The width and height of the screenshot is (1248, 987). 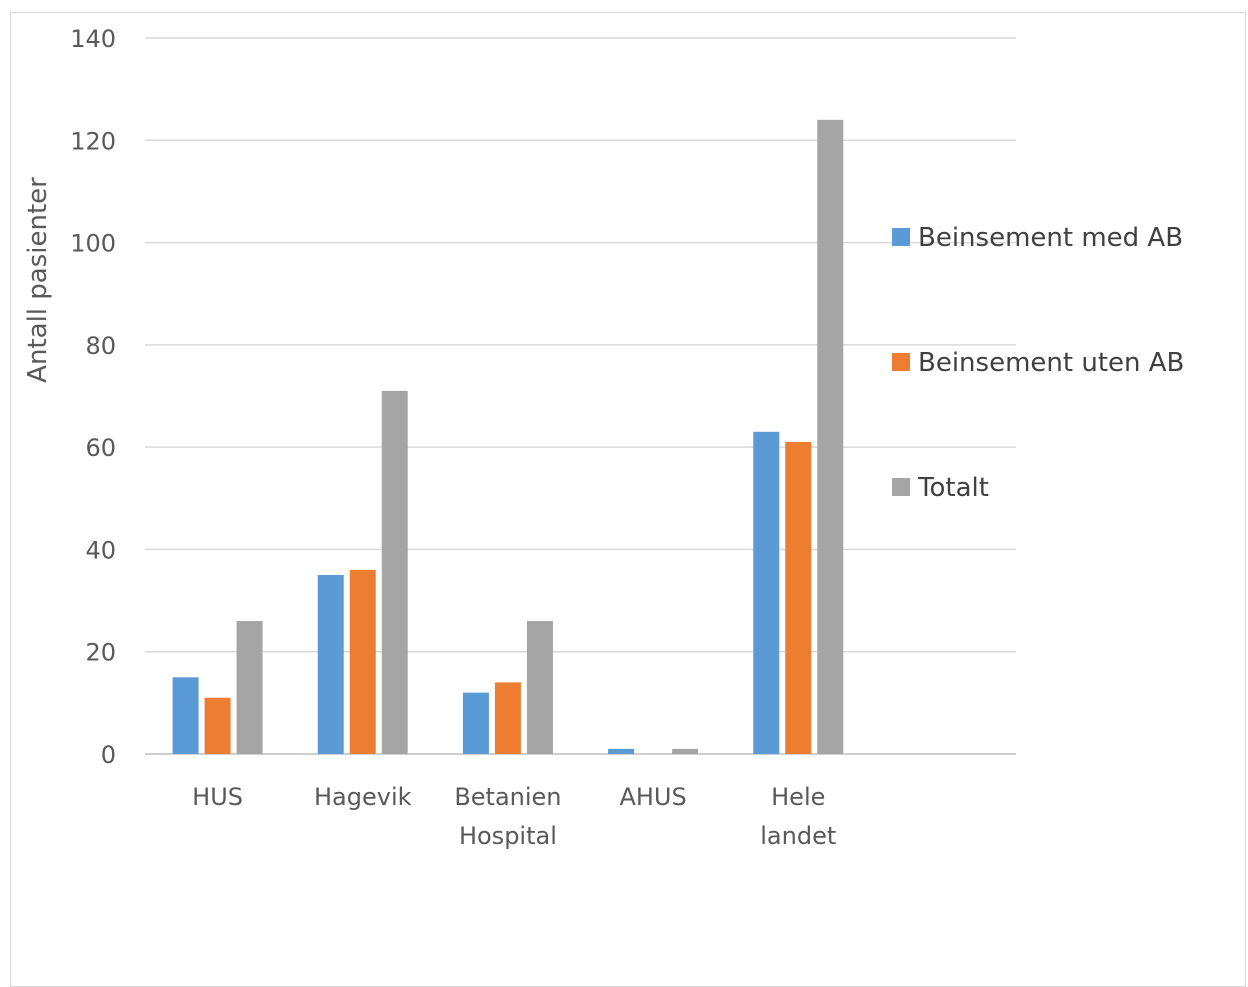 I want to click on x-tick-label: Hele, so click(x=798, y=797).